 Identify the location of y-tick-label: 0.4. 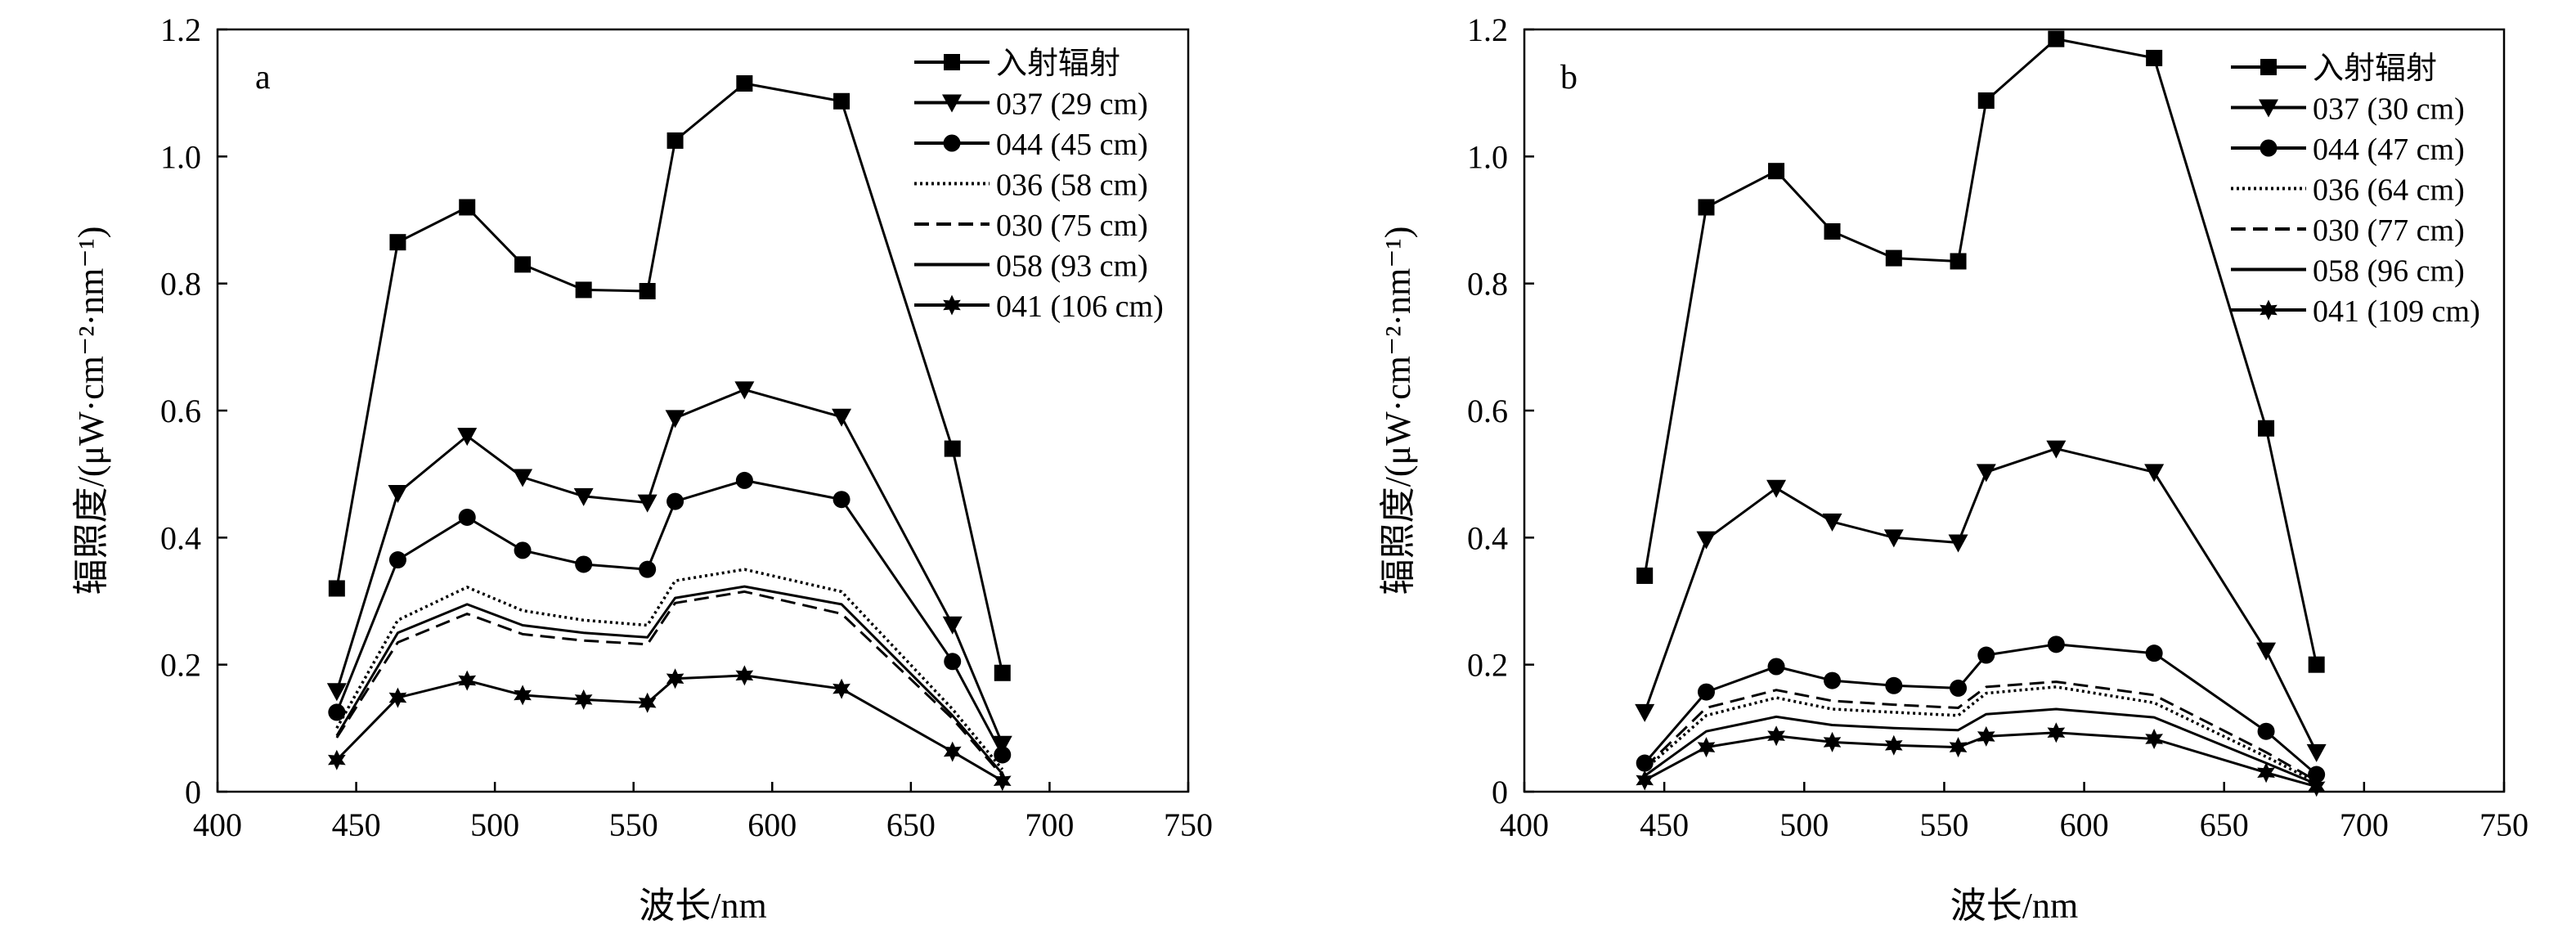
(1487, 537).